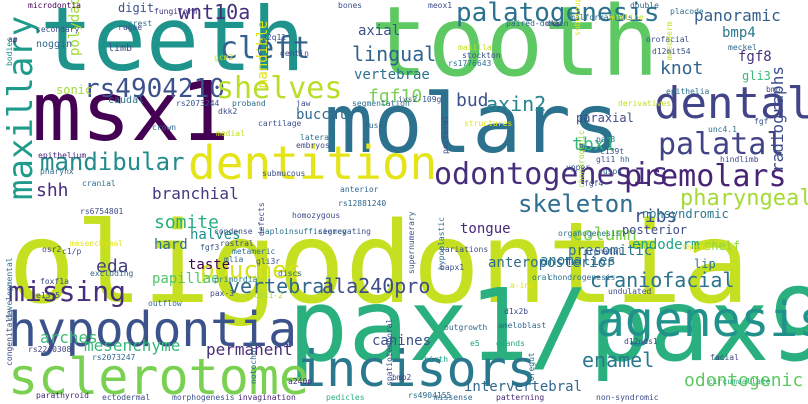  Describe the element at coordinates (481, 55) in the screenshot. I see `word-stockton: stockton` at that location.